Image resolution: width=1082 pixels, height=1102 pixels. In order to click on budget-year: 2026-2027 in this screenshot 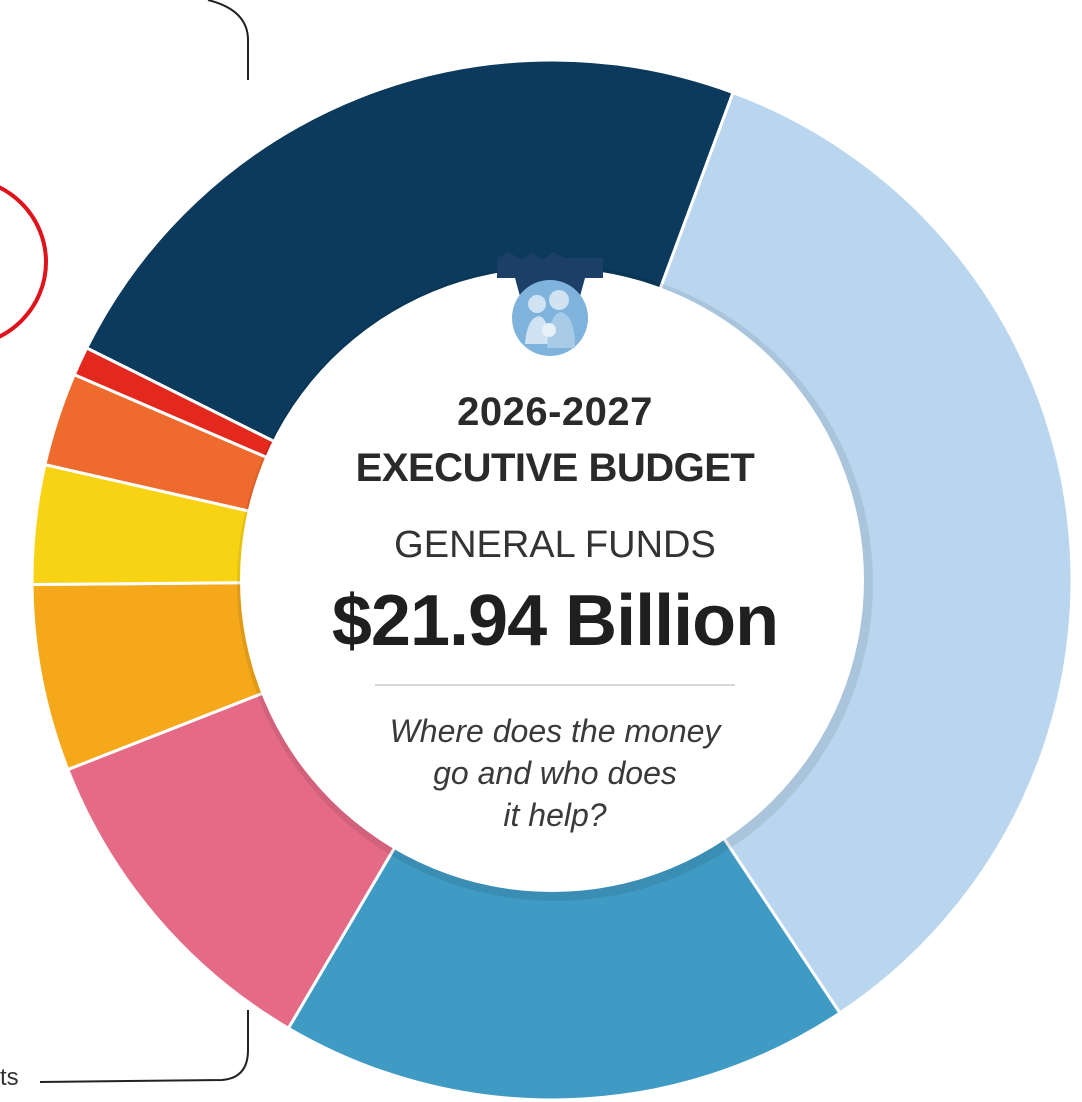, I will do `click(555, 412)`.